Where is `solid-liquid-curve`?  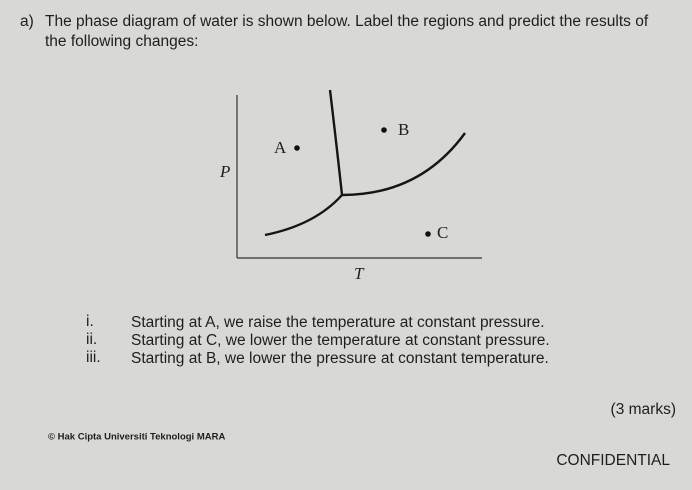 solid-liquid-curve is located at coordinates (336, 142).